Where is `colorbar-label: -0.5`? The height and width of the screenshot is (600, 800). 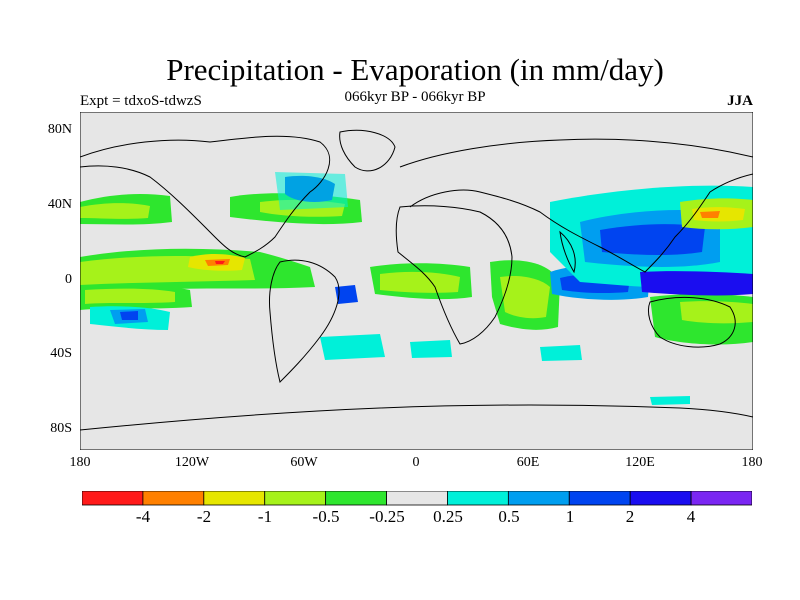 colorbar-label: -0.5 is located at coordinates (326, 516).